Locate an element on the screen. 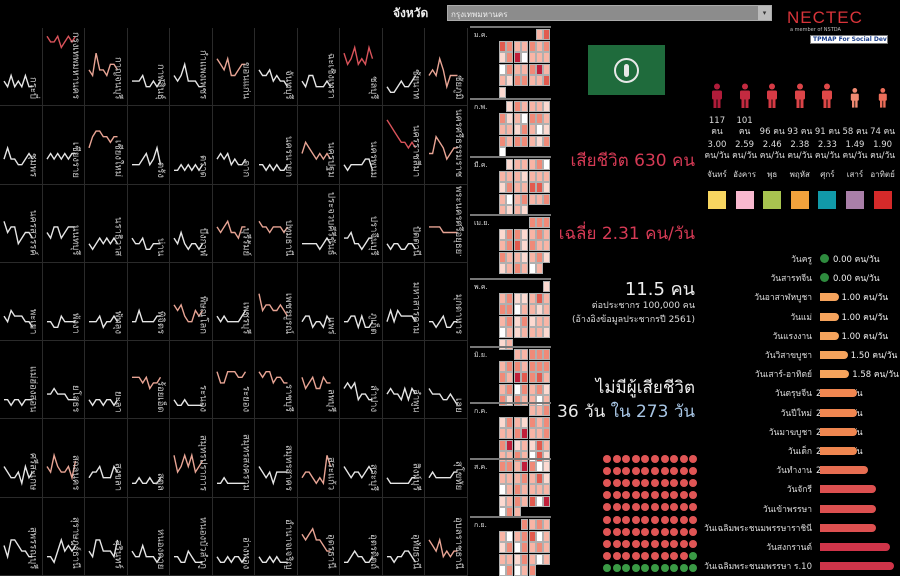 This screenshot has height=576, width=900. province-cell: ชัยนาท is located at coordinates (404, 67).